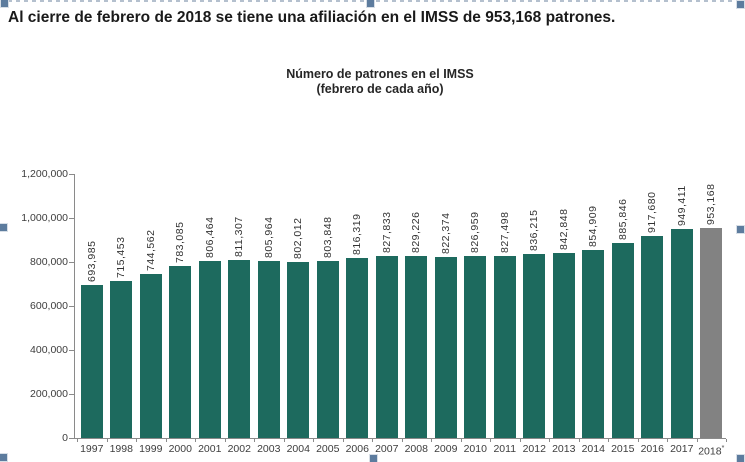 The image size is (745, 462). Describe the element at coordinates (445, 347) in the screenshot. I see `bar-2009` at that location.